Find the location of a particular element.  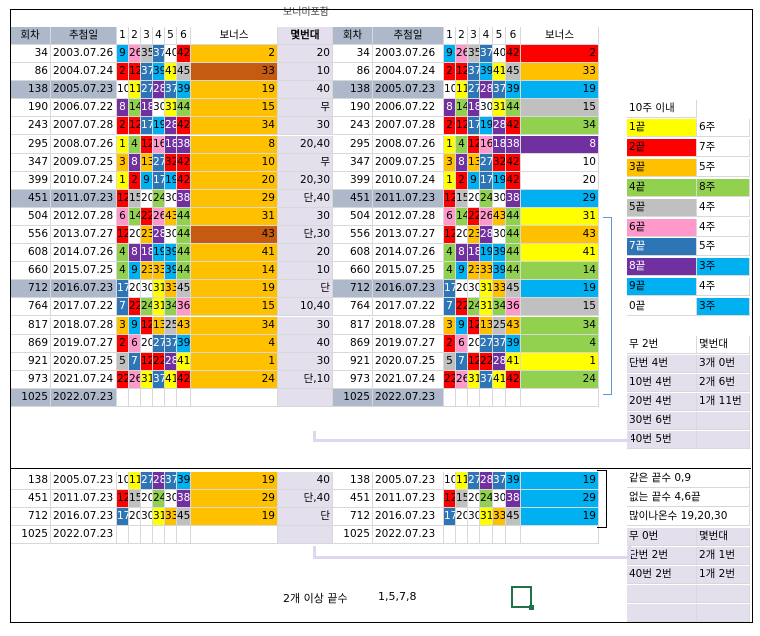

legend-week-cell: 4주 is located at coordinates (723, 208).